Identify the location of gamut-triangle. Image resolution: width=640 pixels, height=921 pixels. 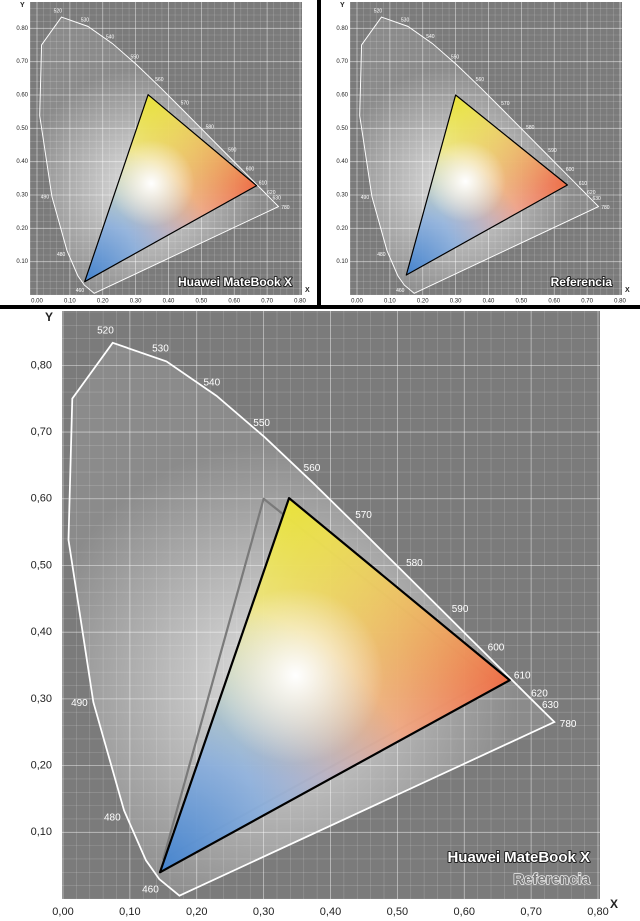
(171, 188).